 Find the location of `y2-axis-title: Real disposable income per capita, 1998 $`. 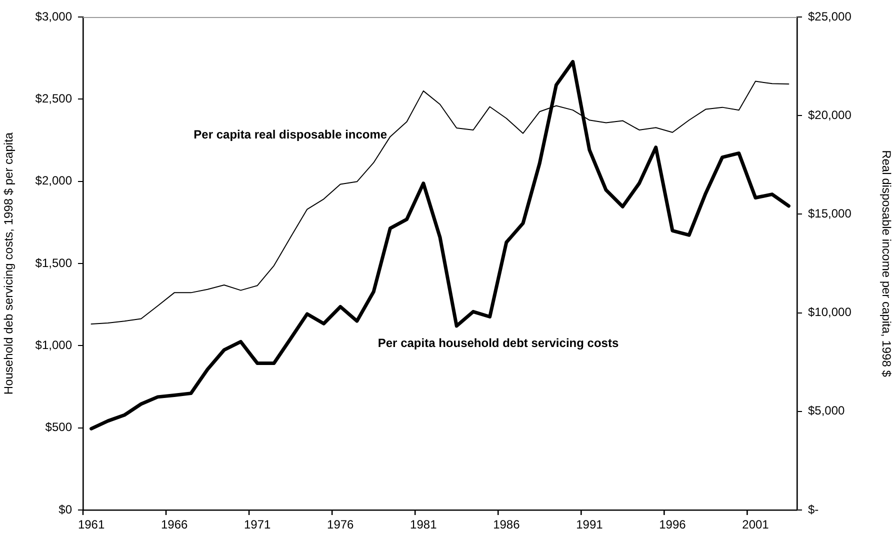

y2-axis-title: Real disposable income per capita, 1998 $ is located at coordinates (886, 264).